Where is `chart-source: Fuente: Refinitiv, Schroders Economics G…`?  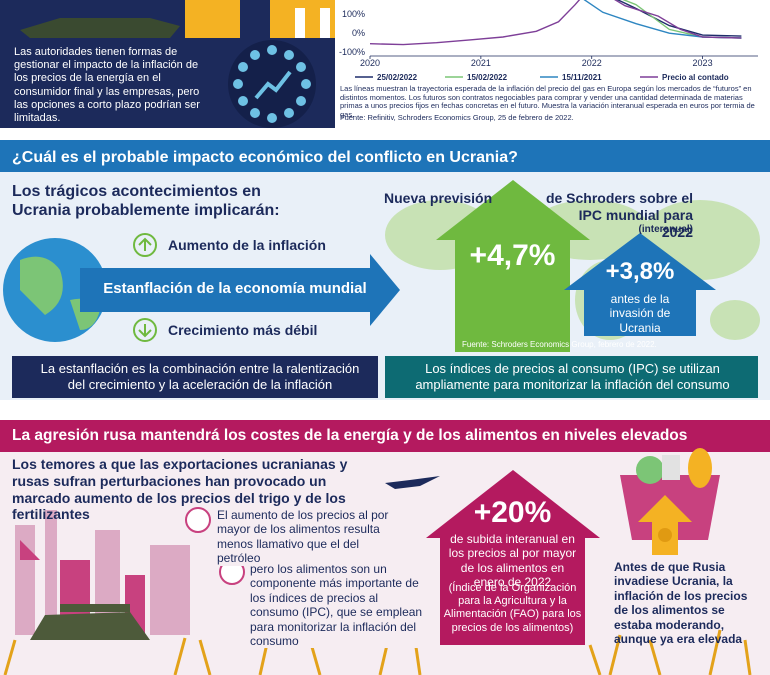 chart-source: Fuente: Refinitiv, Schroders Economics G… is located at coordinates (457, 117).